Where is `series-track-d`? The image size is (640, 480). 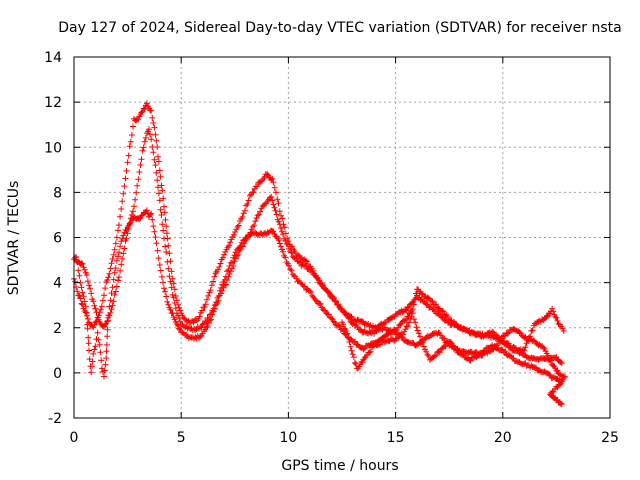 series-track-d is located at coordinates (453, 359).